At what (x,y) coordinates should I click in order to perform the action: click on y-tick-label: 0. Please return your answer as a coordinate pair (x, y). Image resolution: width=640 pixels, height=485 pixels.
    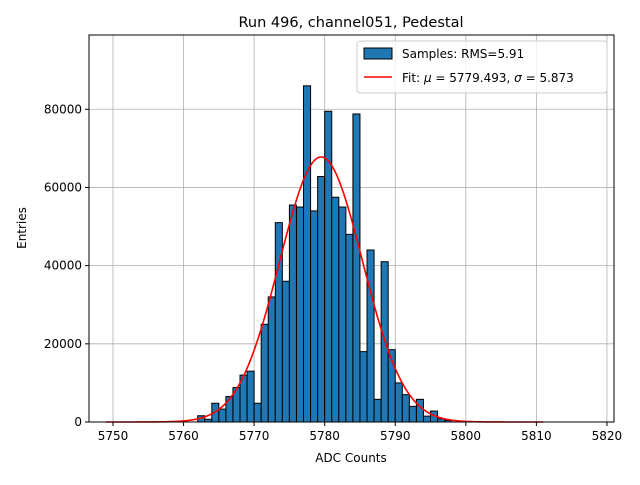
    Looking at the image, I should click on (78, 422).